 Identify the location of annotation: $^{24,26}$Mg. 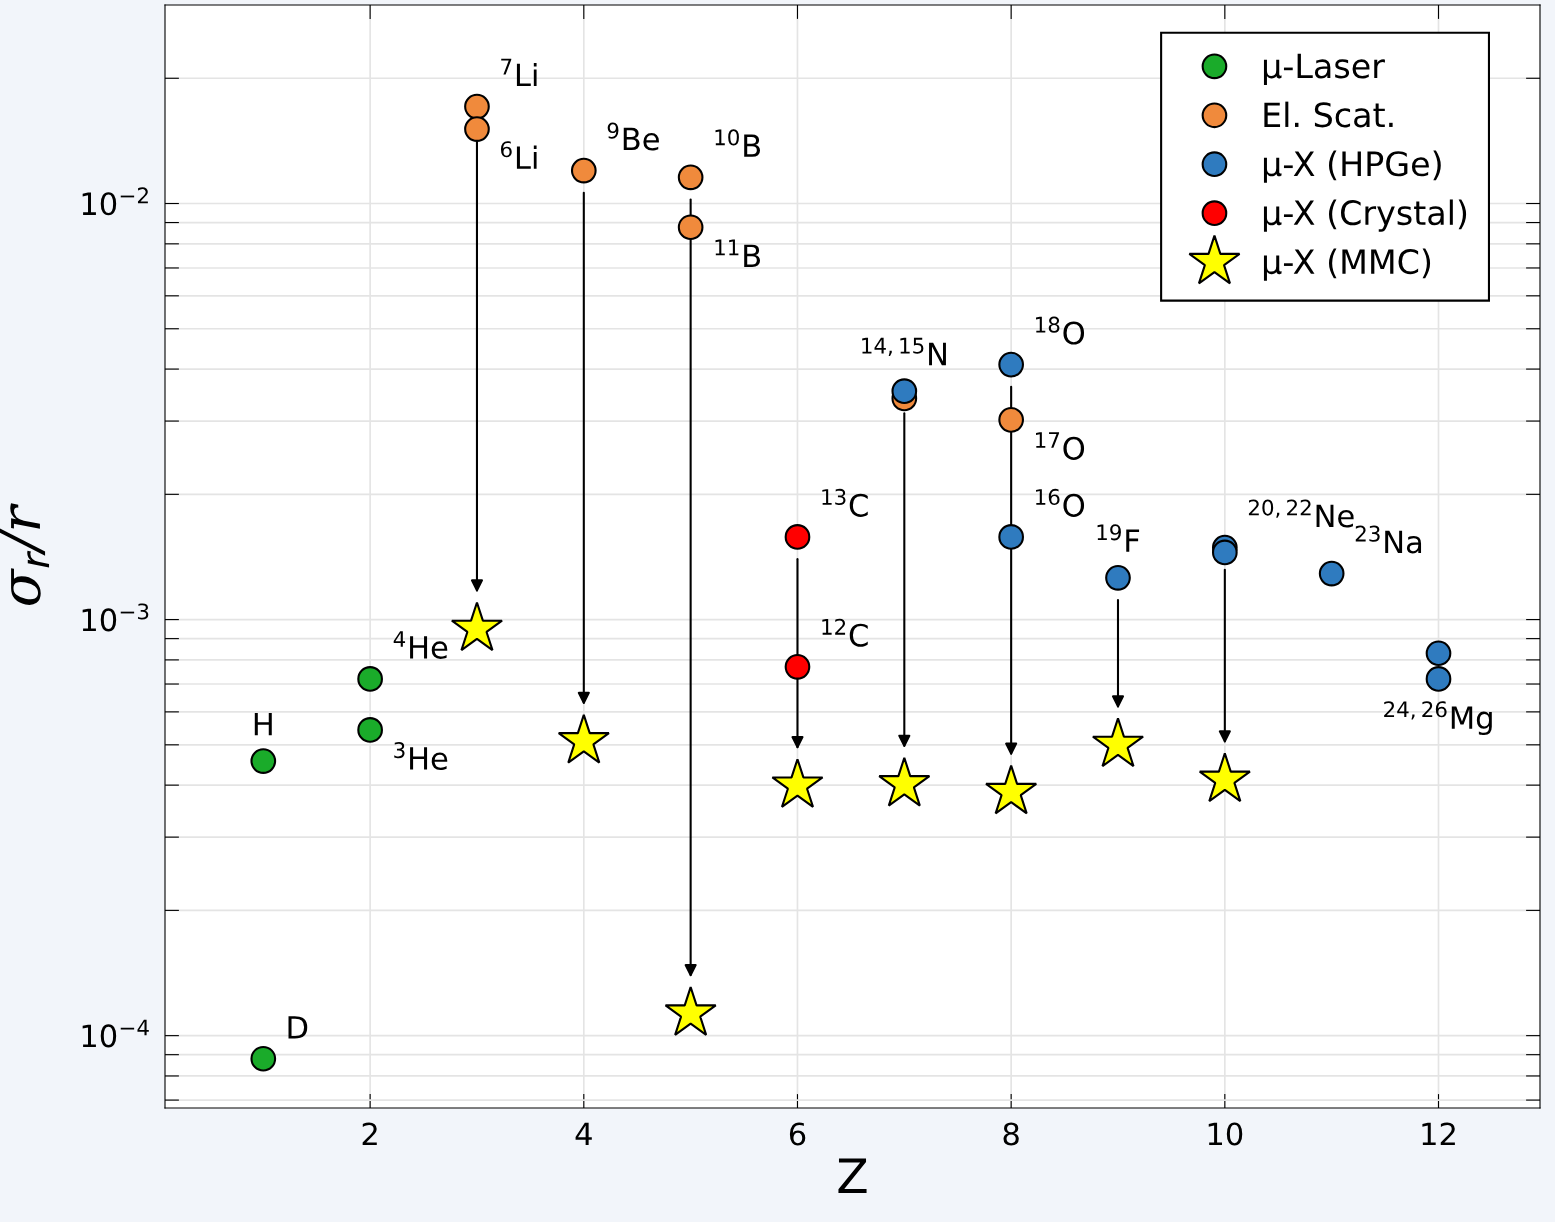
(1438, 718).